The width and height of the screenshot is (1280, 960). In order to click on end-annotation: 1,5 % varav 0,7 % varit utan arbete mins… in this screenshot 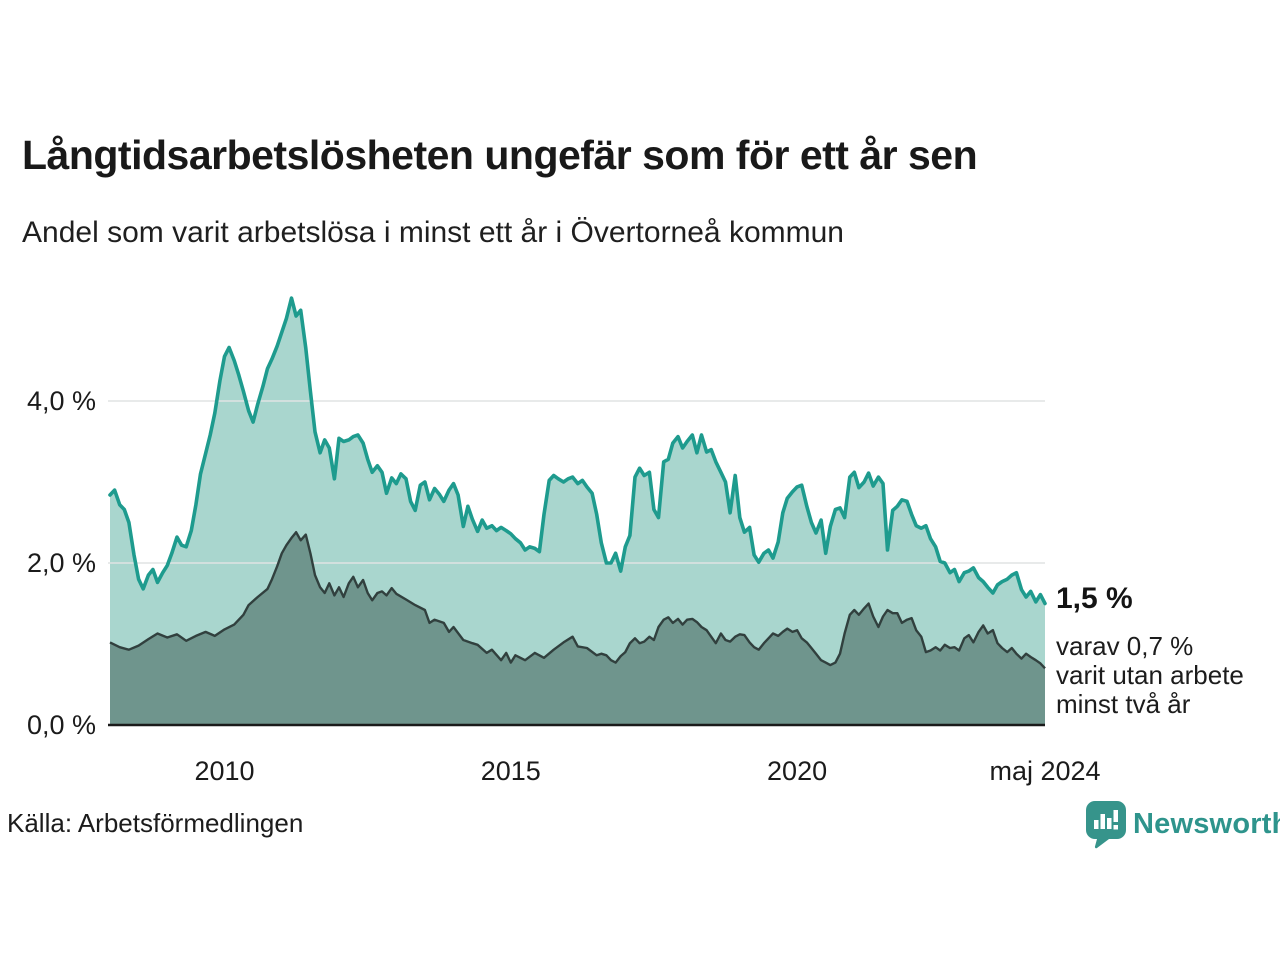, I will do `click(1166, 650)`.